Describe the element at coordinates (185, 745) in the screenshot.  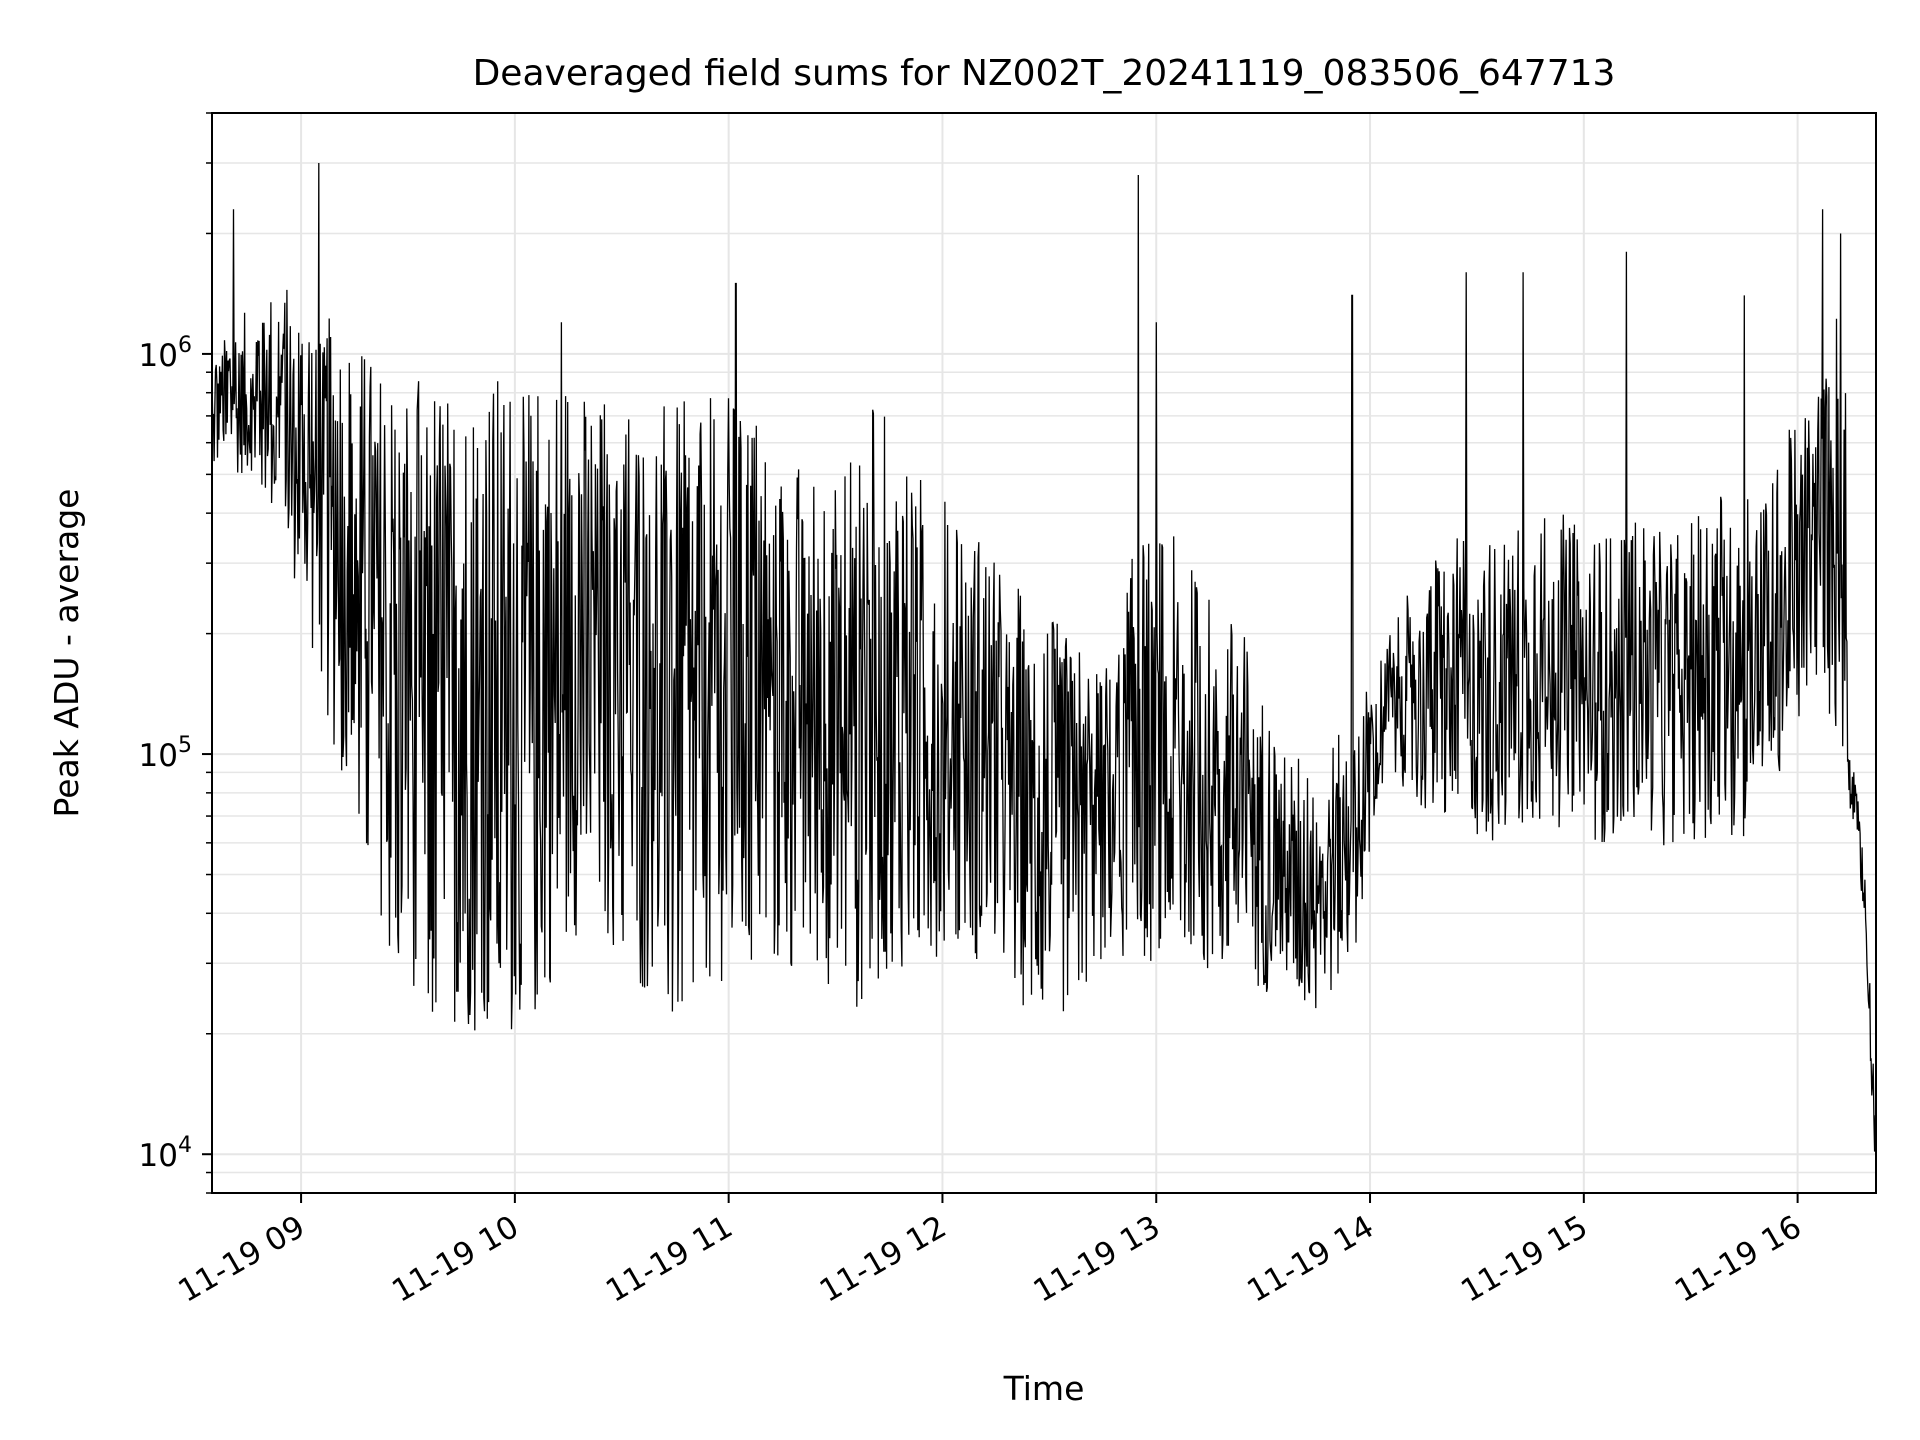
I see `y-tick-exponent: 5` at that location.